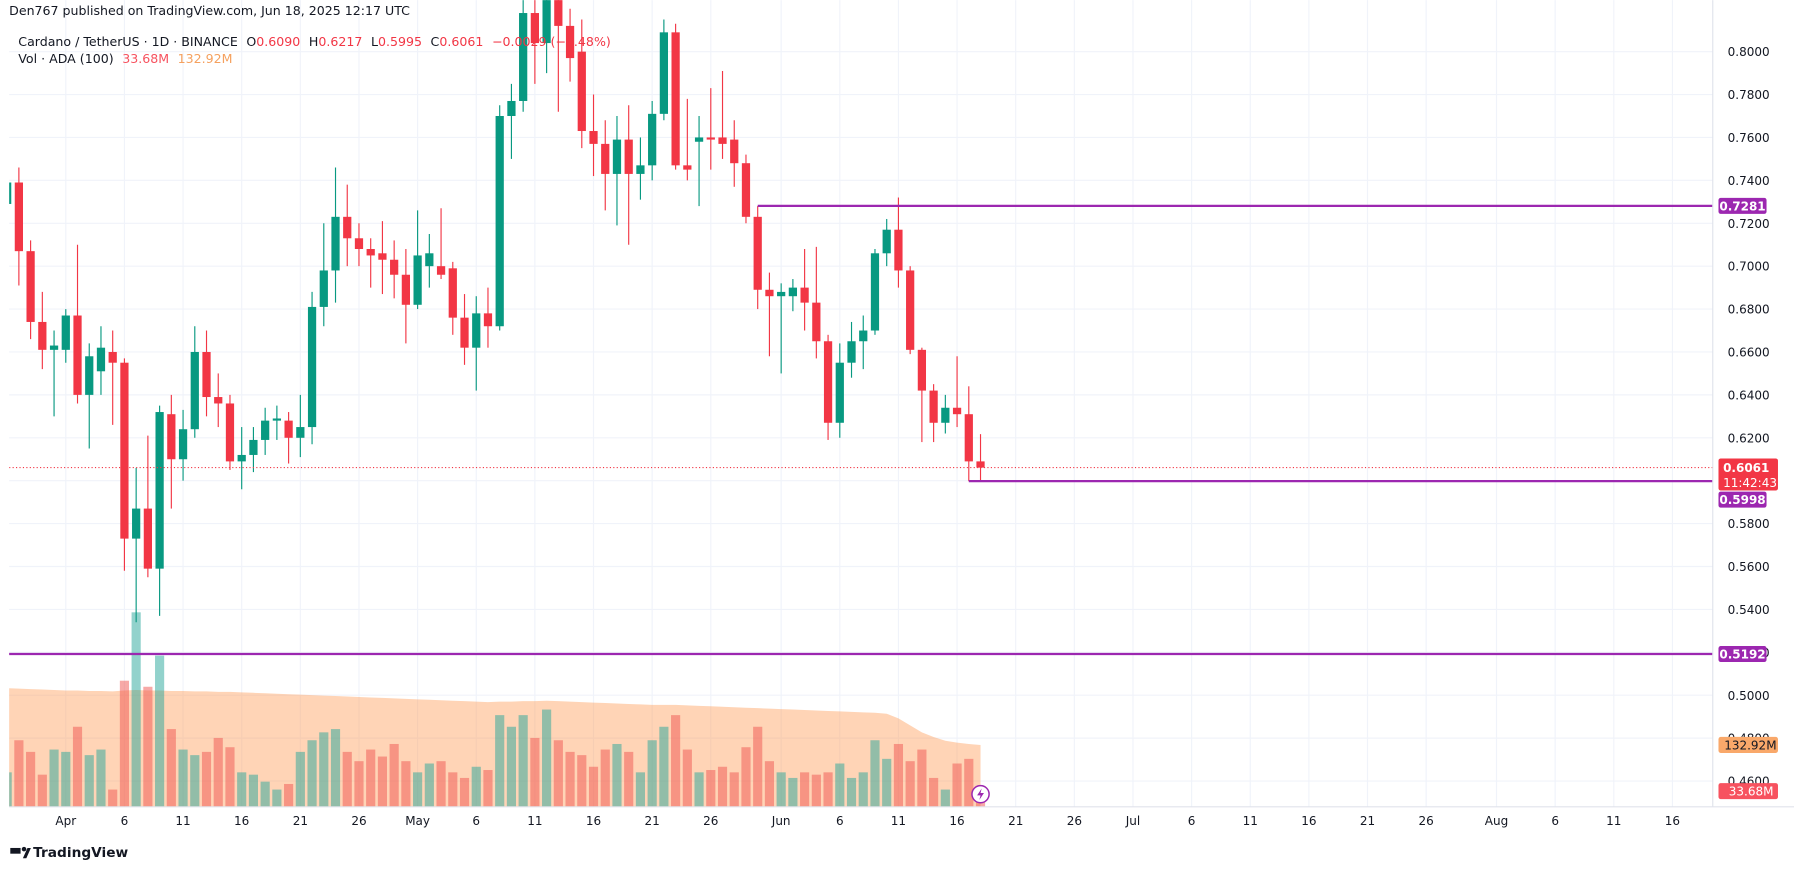  Describe the element at coordinates (1749, 310) in the screenshot. I see `y-tick-label: 0.6800` at that location.